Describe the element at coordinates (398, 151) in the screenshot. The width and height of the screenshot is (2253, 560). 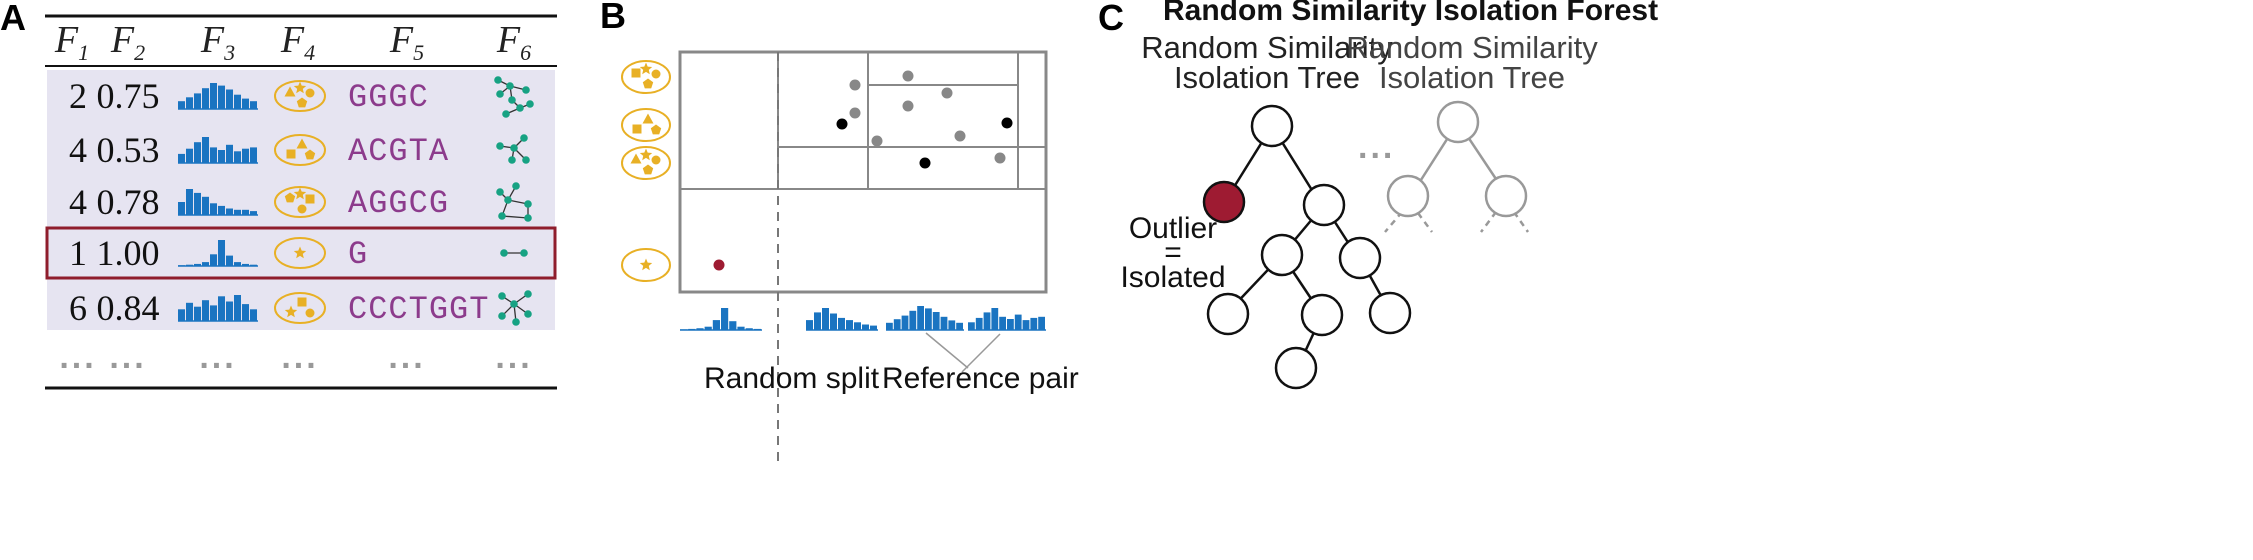
I see `cell-f5-sequence: ACGTA` at that location.